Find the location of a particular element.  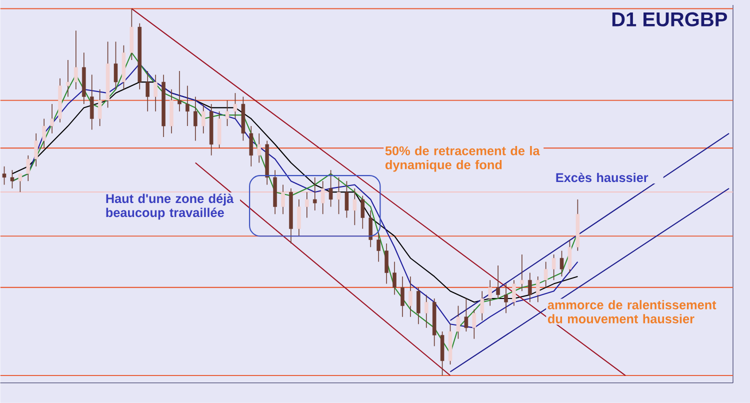

annotation: Excès haussier is located at coordinates (602, 177).